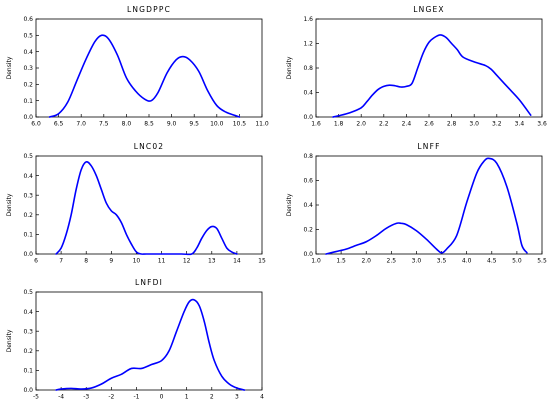 Image resolution: width=550 pixels, height=403 pixels. What do you see at coordinates (136, 397) in the screenshot?
I see `x-tick-label: -1` at bounding box center [136, 397].